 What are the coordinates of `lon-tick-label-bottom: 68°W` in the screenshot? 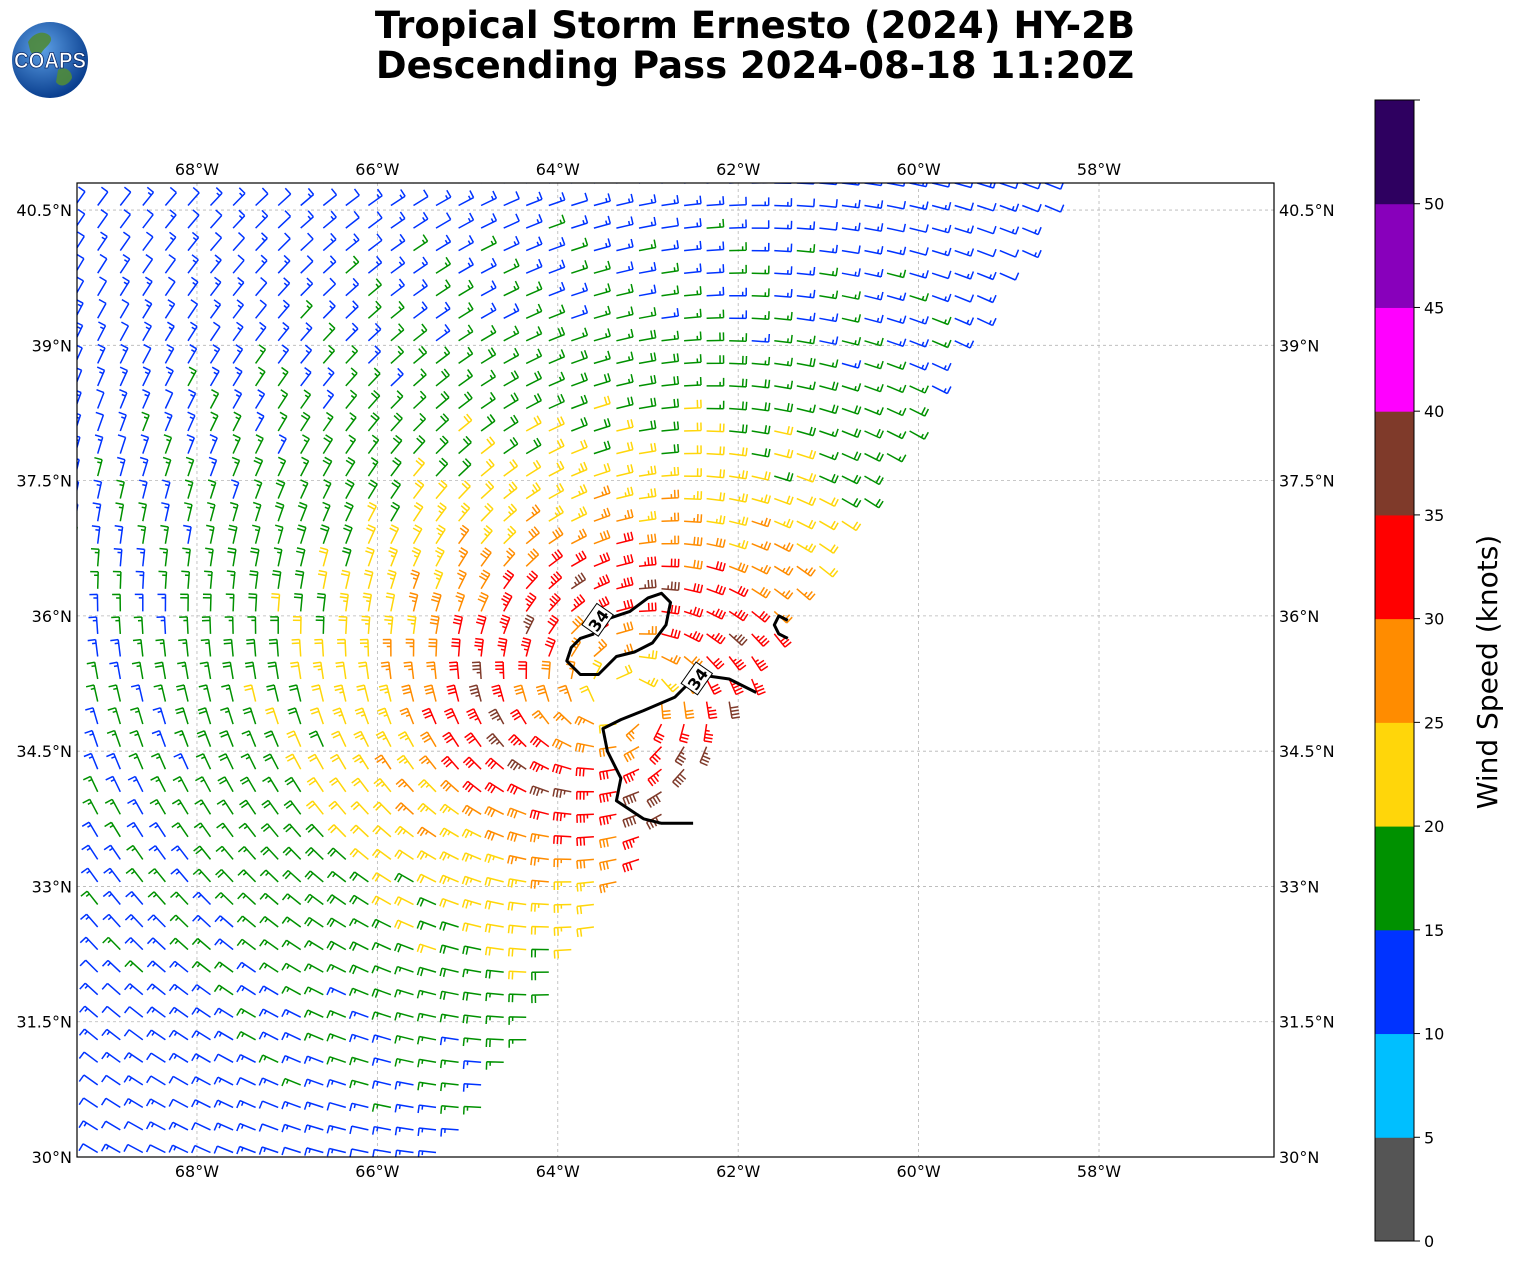 It's located at (197, 1171).